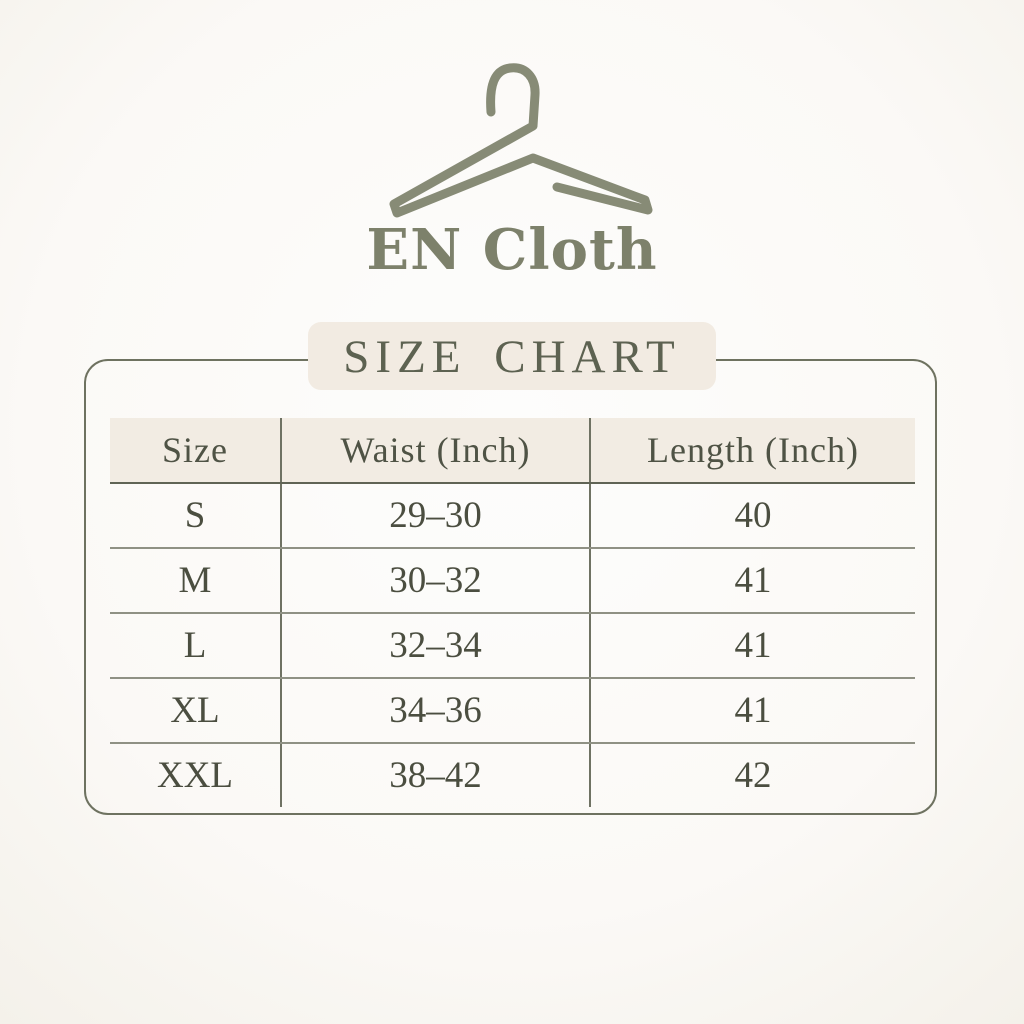 The width and height of the screenshot is (1024, 1024). What do you see at coordinates (434, 515) in the screenshot?
I see `waist-value: 29–30` at bounding box center [434, 515].